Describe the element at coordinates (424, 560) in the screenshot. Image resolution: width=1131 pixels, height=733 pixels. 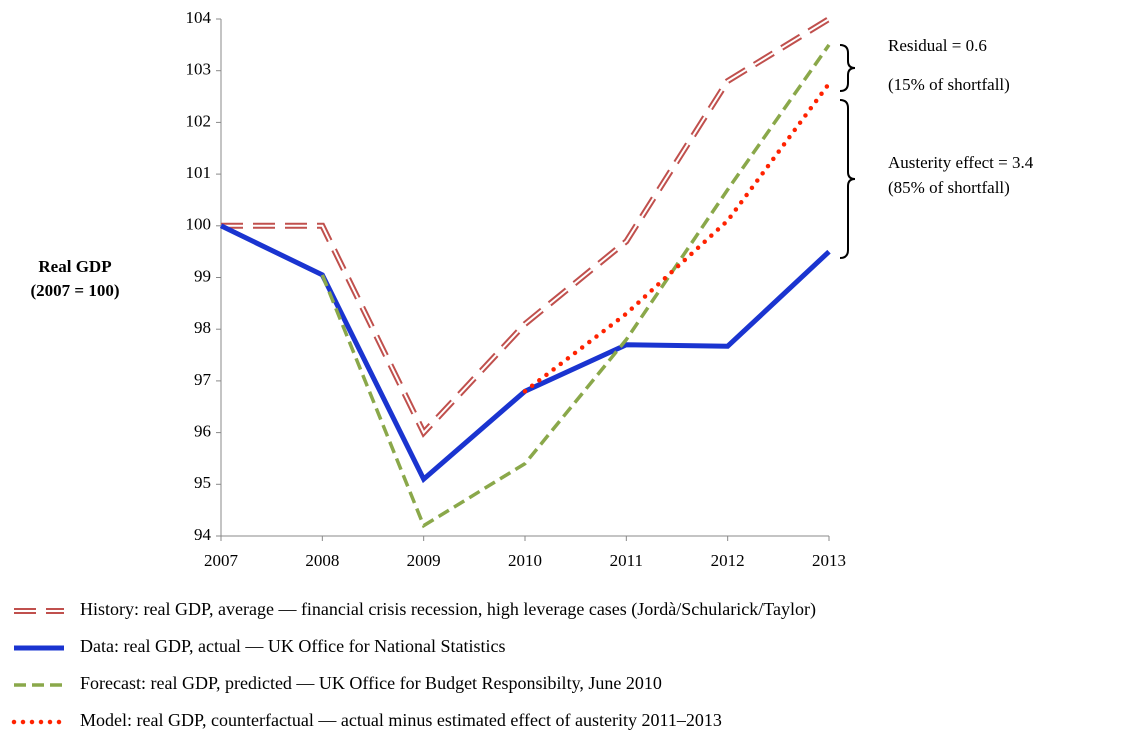
I see `x-tick-label: 2009` at that location.